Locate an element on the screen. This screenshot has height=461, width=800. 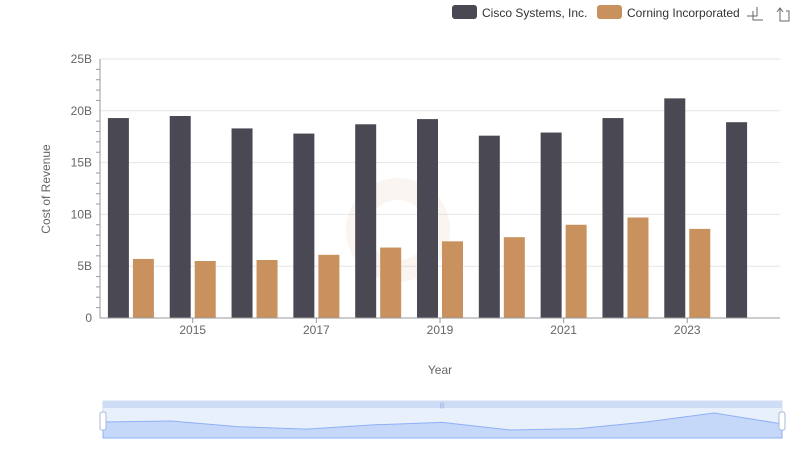
bar-cisco-2024 is located at coordinates (737, 220).